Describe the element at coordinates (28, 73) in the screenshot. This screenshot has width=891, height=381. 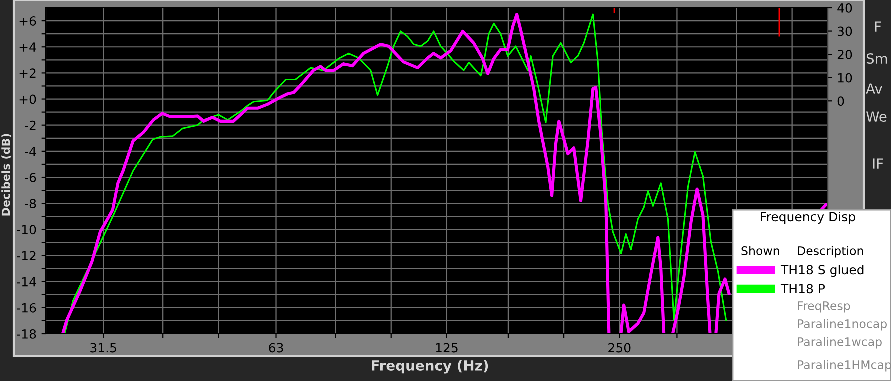
I see `y-tick-label: +2` at that location.